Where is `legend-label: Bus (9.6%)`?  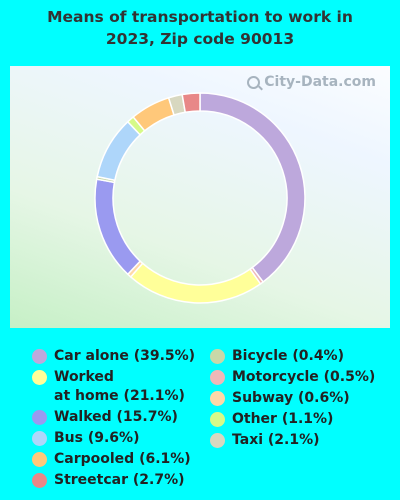
legend-label: Bus (9.6%) is located at coordinates (97, 438).